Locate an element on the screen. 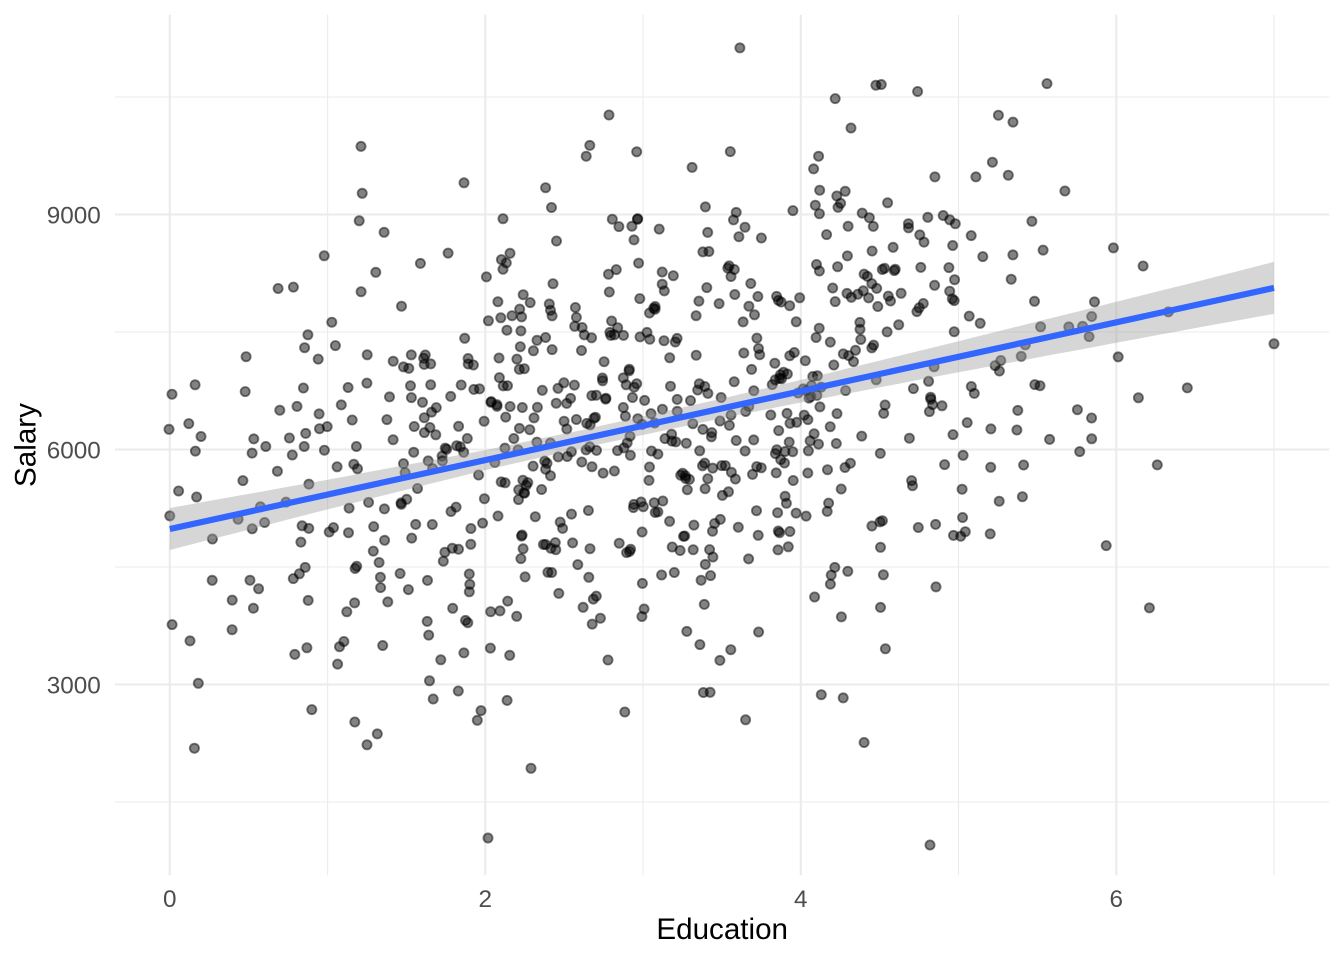 The image size is (1344, 965). svg-text: 0 is located at coordinates (170, 899).